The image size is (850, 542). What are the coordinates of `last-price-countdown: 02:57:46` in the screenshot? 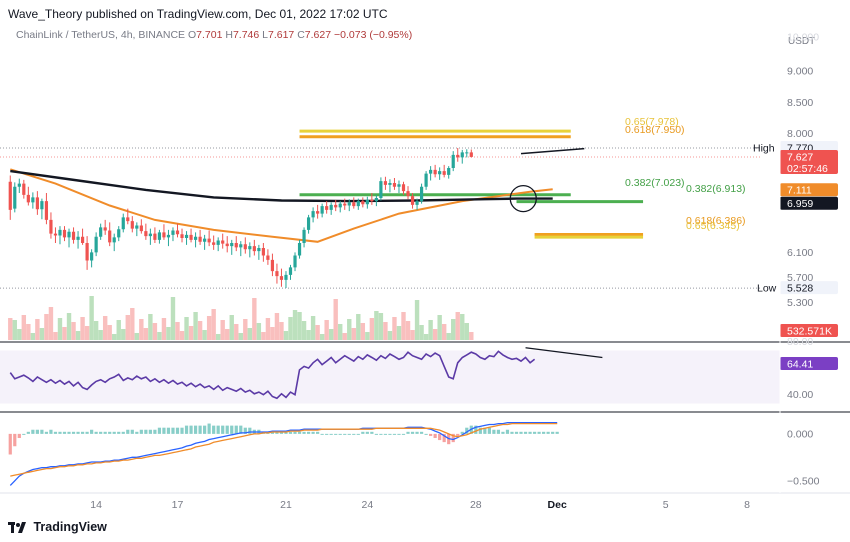 It's located at (807, 169).